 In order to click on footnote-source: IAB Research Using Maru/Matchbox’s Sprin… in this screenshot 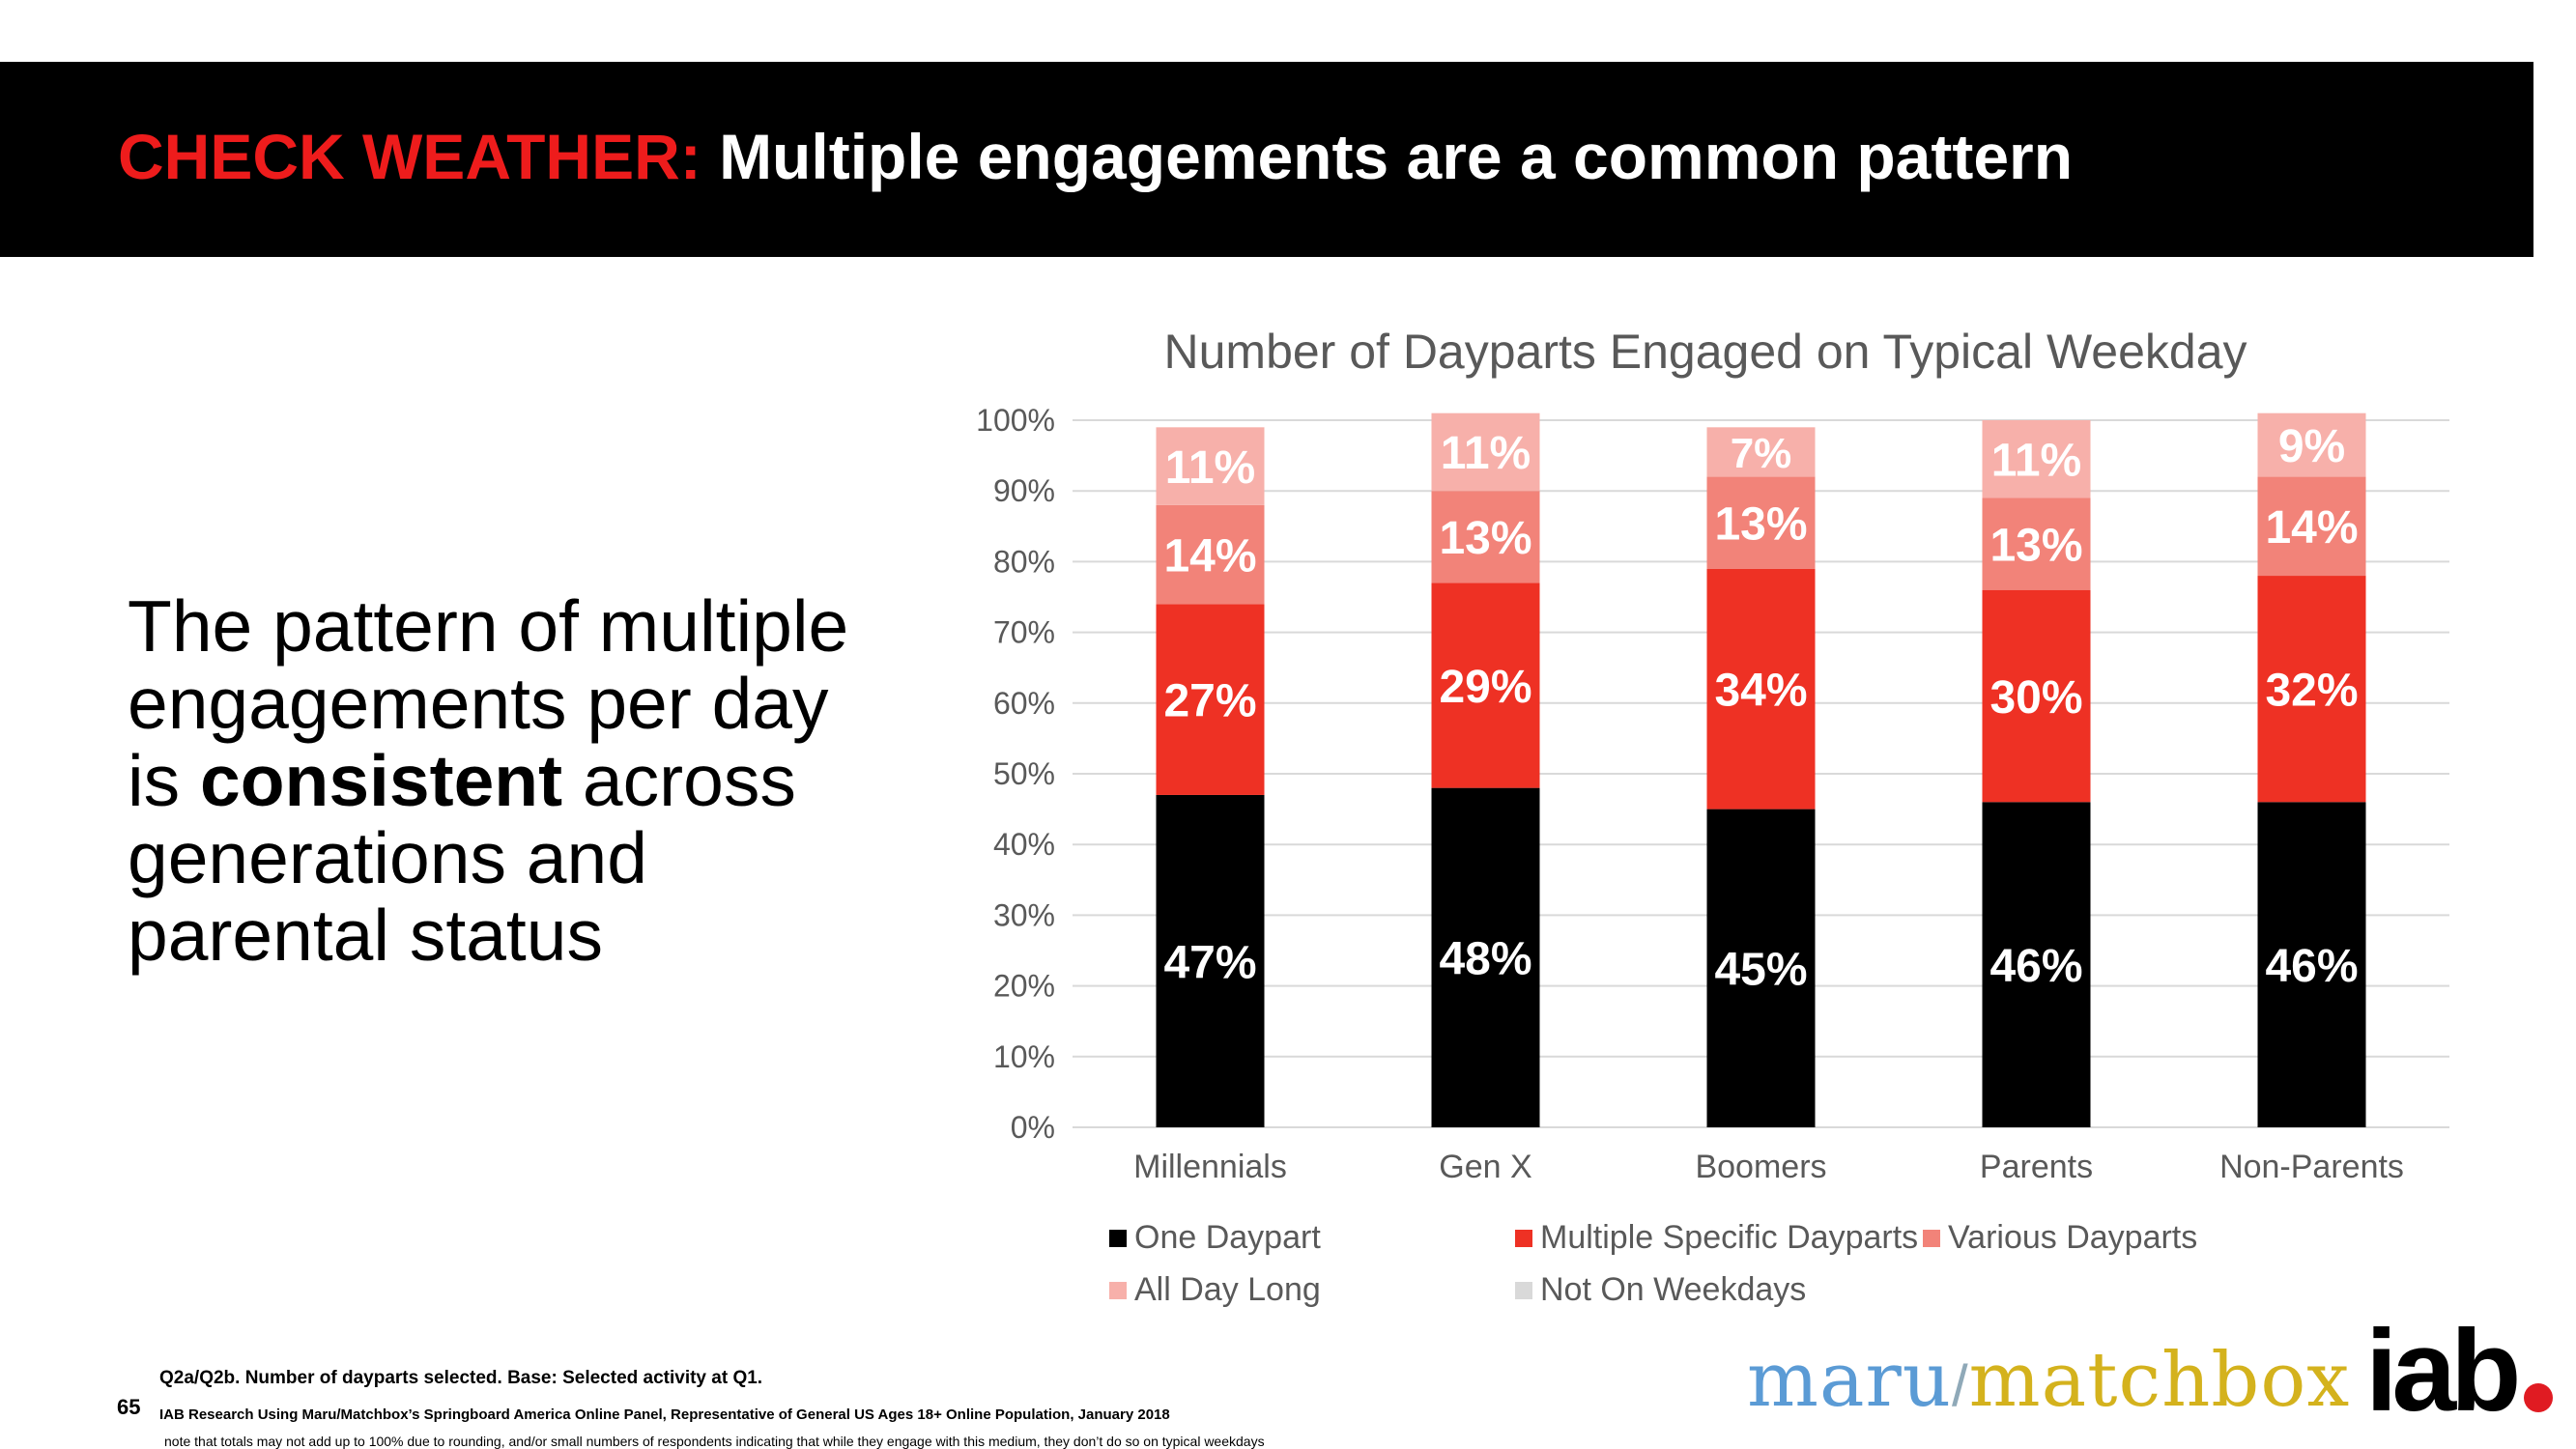, I will do `click(665, 1414)`.